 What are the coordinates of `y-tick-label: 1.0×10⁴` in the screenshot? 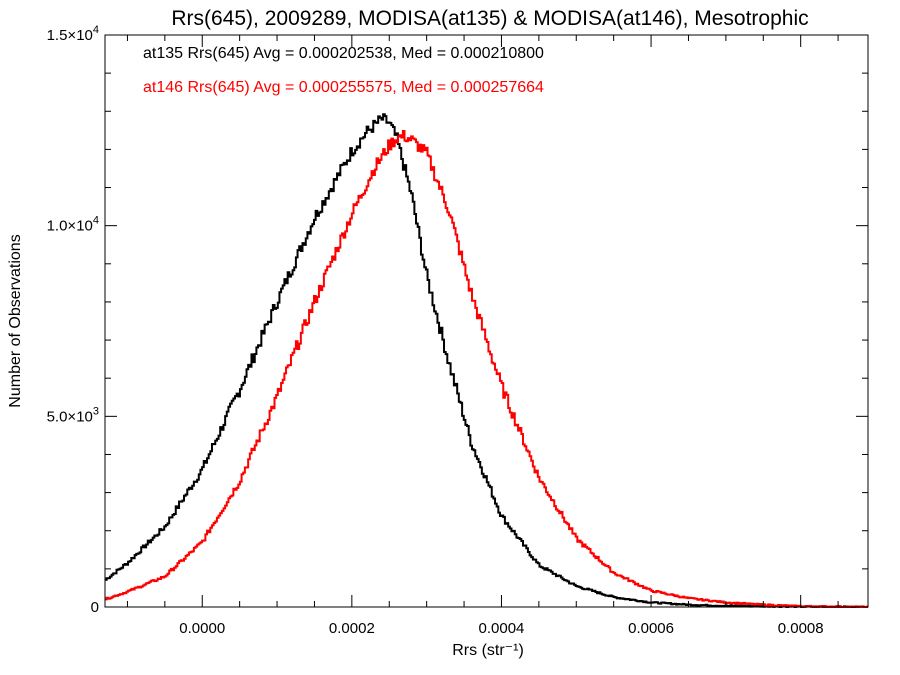 It's located at (73, 225).